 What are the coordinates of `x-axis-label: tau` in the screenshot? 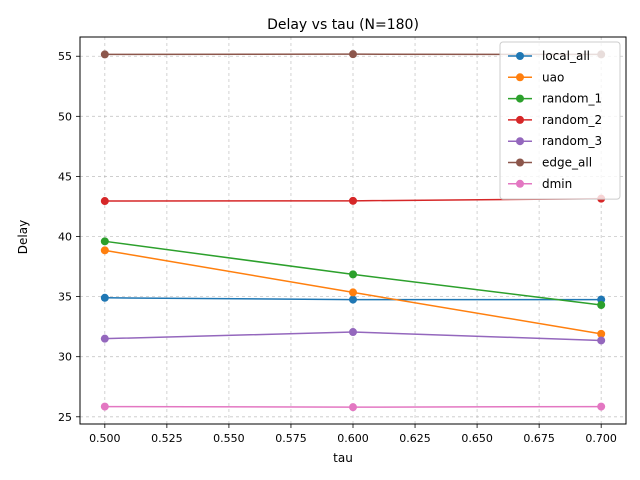 It's located at (343, 458).